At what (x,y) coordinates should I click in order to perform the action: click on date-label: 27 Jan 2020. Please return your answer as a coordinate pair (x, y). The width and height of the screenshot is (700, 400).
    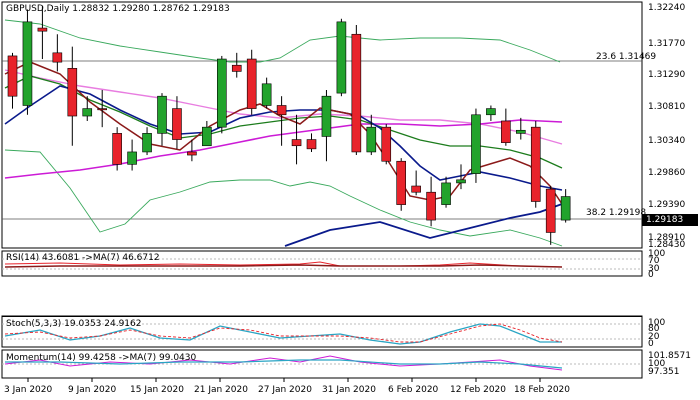
    Looking at the image, I should click on (285, 390).